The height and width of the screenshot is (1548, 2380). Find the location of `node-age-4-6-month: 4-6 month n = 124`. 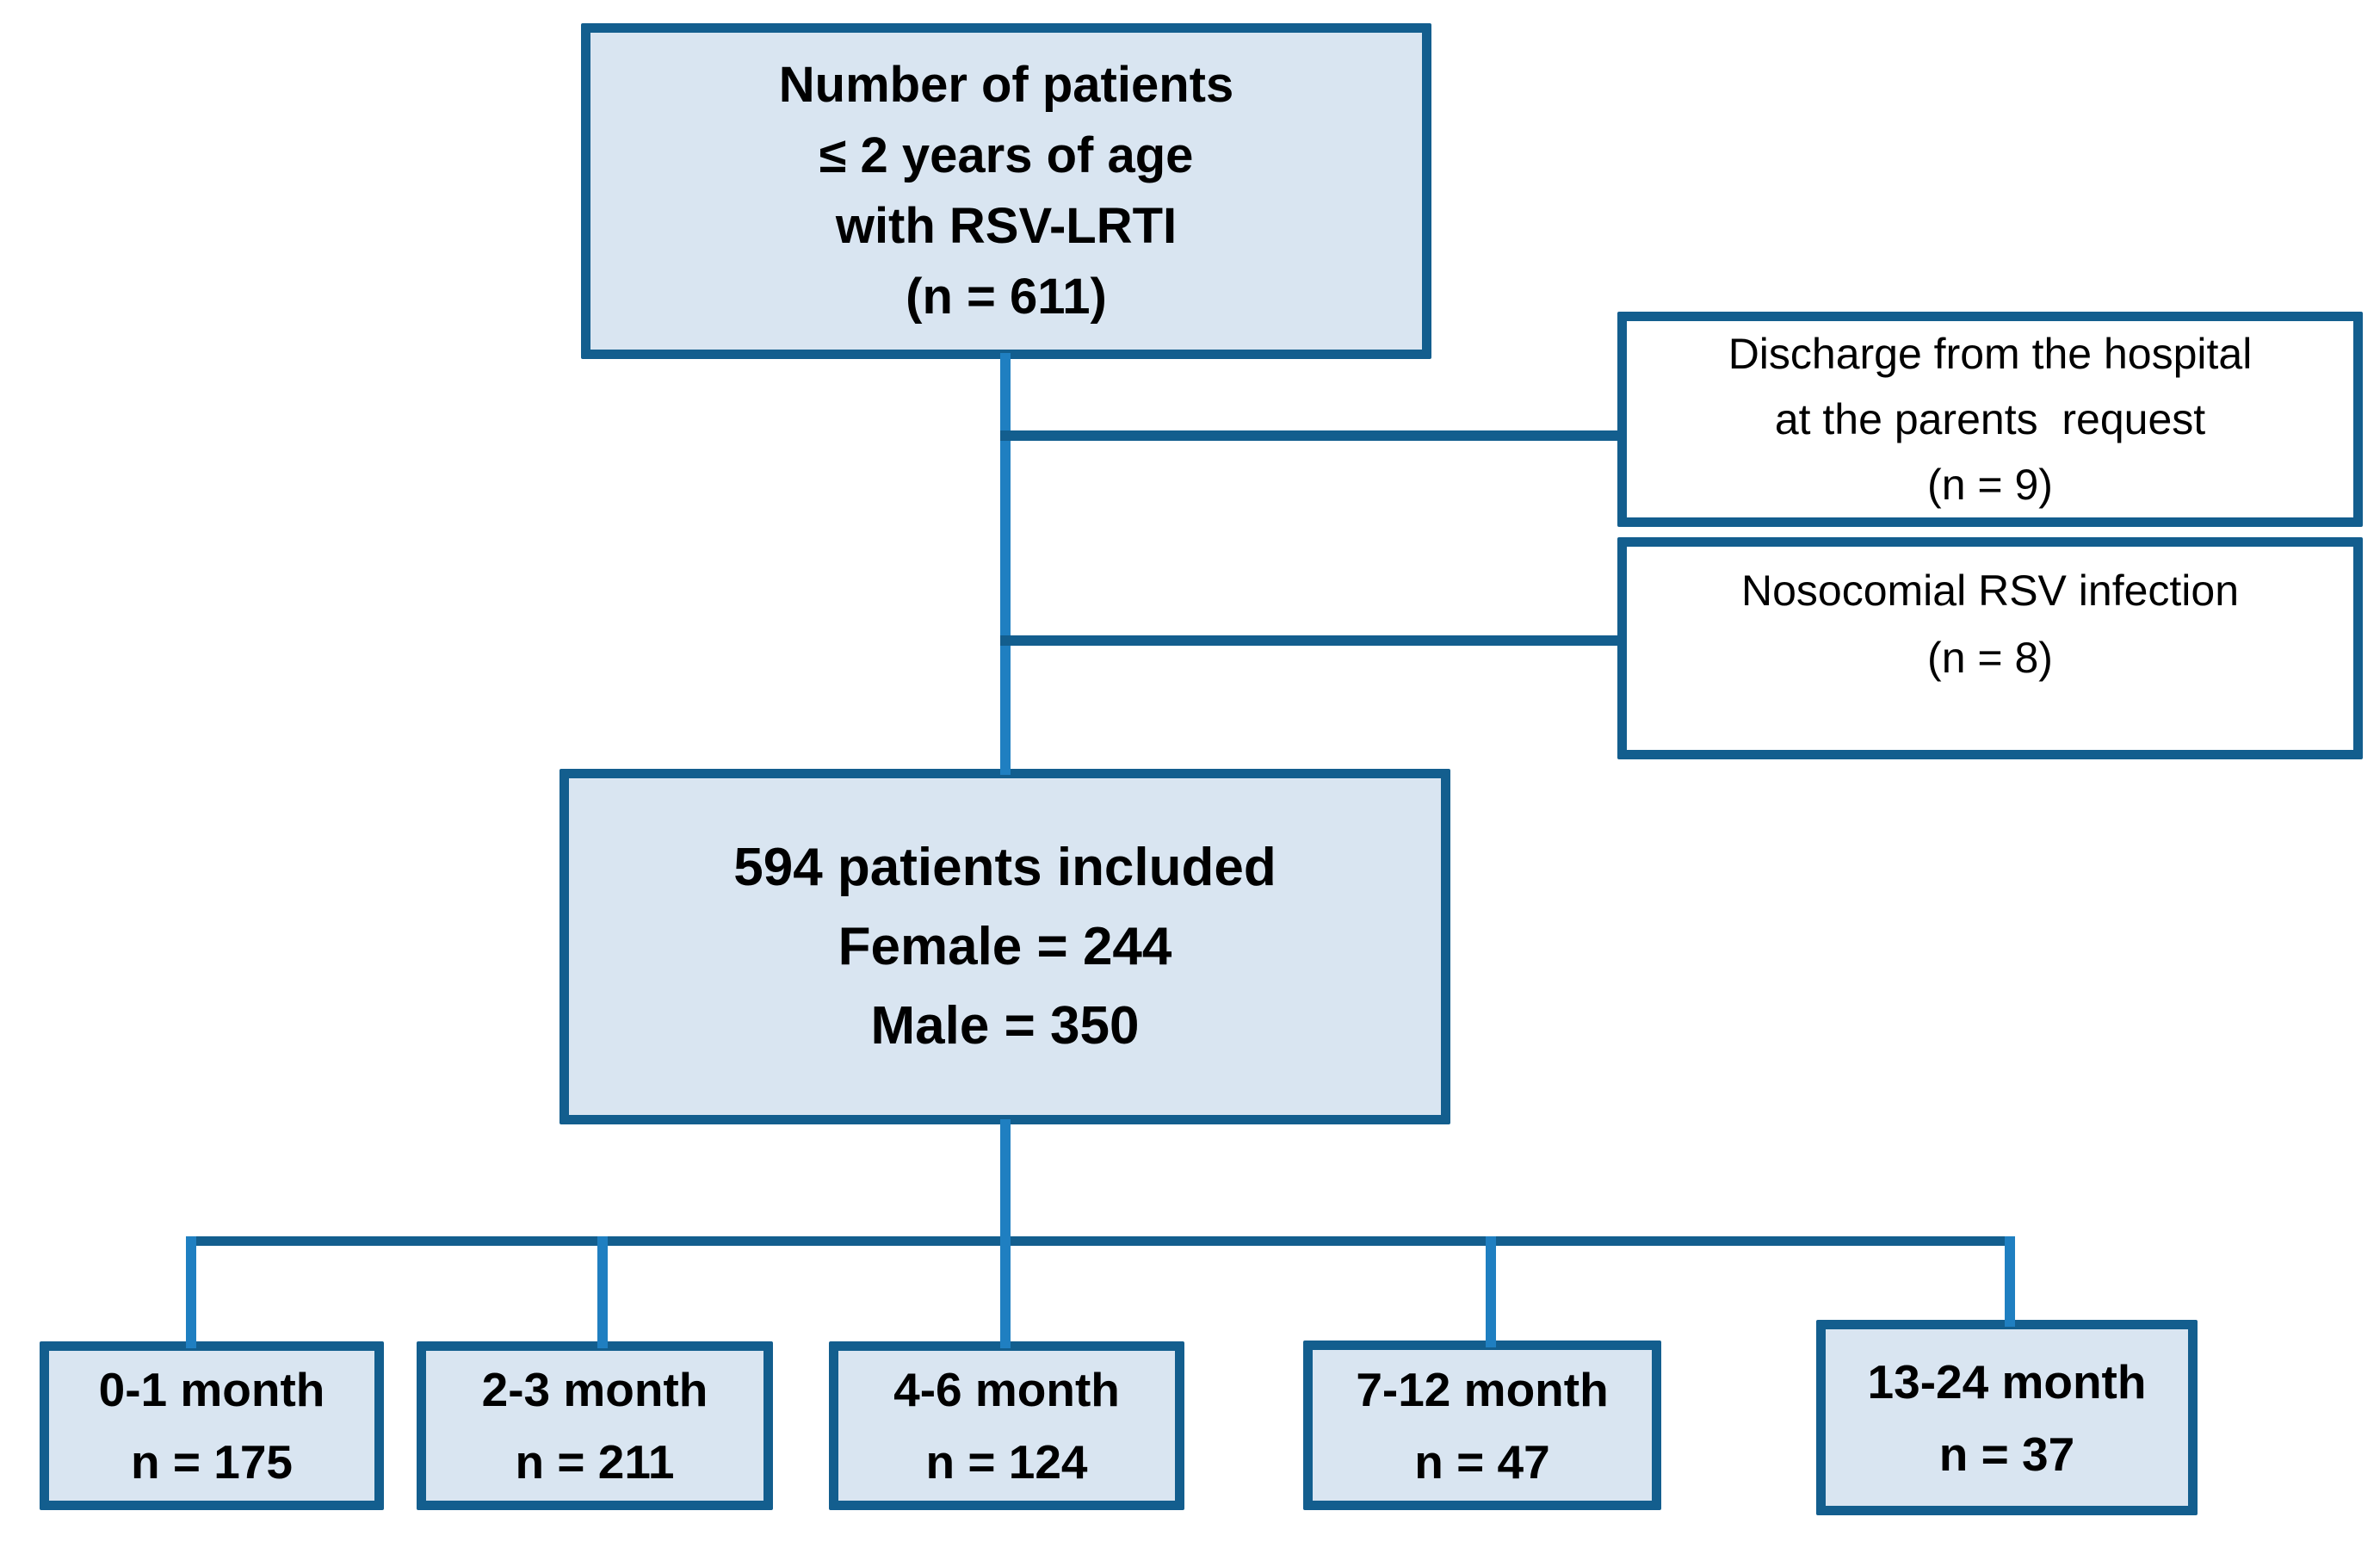

node-age-4-6-month: 4-6 month n = 124 is located at coordinates (1007, 1425).